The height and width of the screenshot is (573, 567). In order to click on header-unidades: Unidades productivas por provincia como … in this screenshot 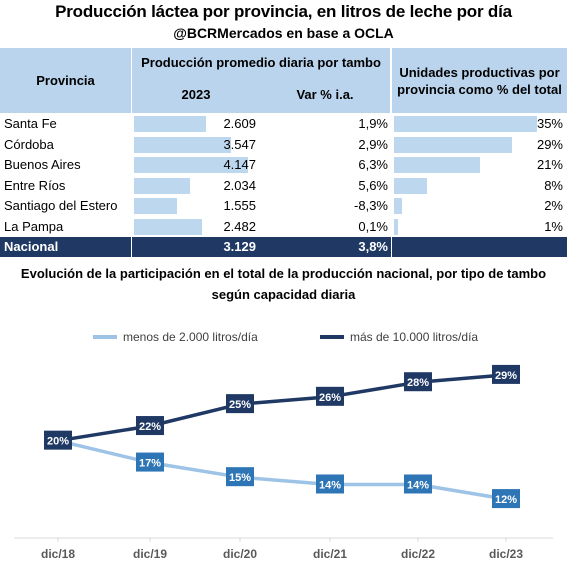, I will do `click(479, 80)`.